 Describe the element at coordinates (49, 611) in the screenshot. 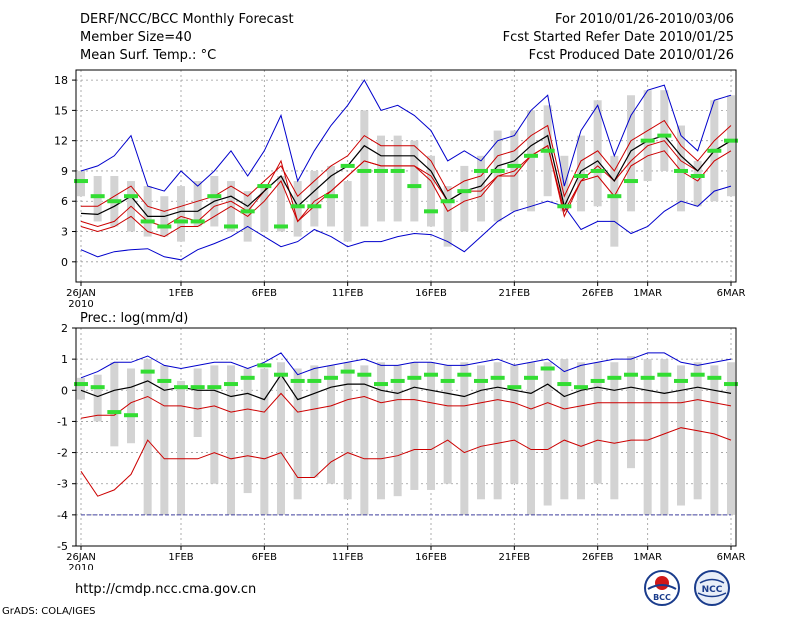

I see `grads-credit: GrADS: COLA/IGES` at that location.